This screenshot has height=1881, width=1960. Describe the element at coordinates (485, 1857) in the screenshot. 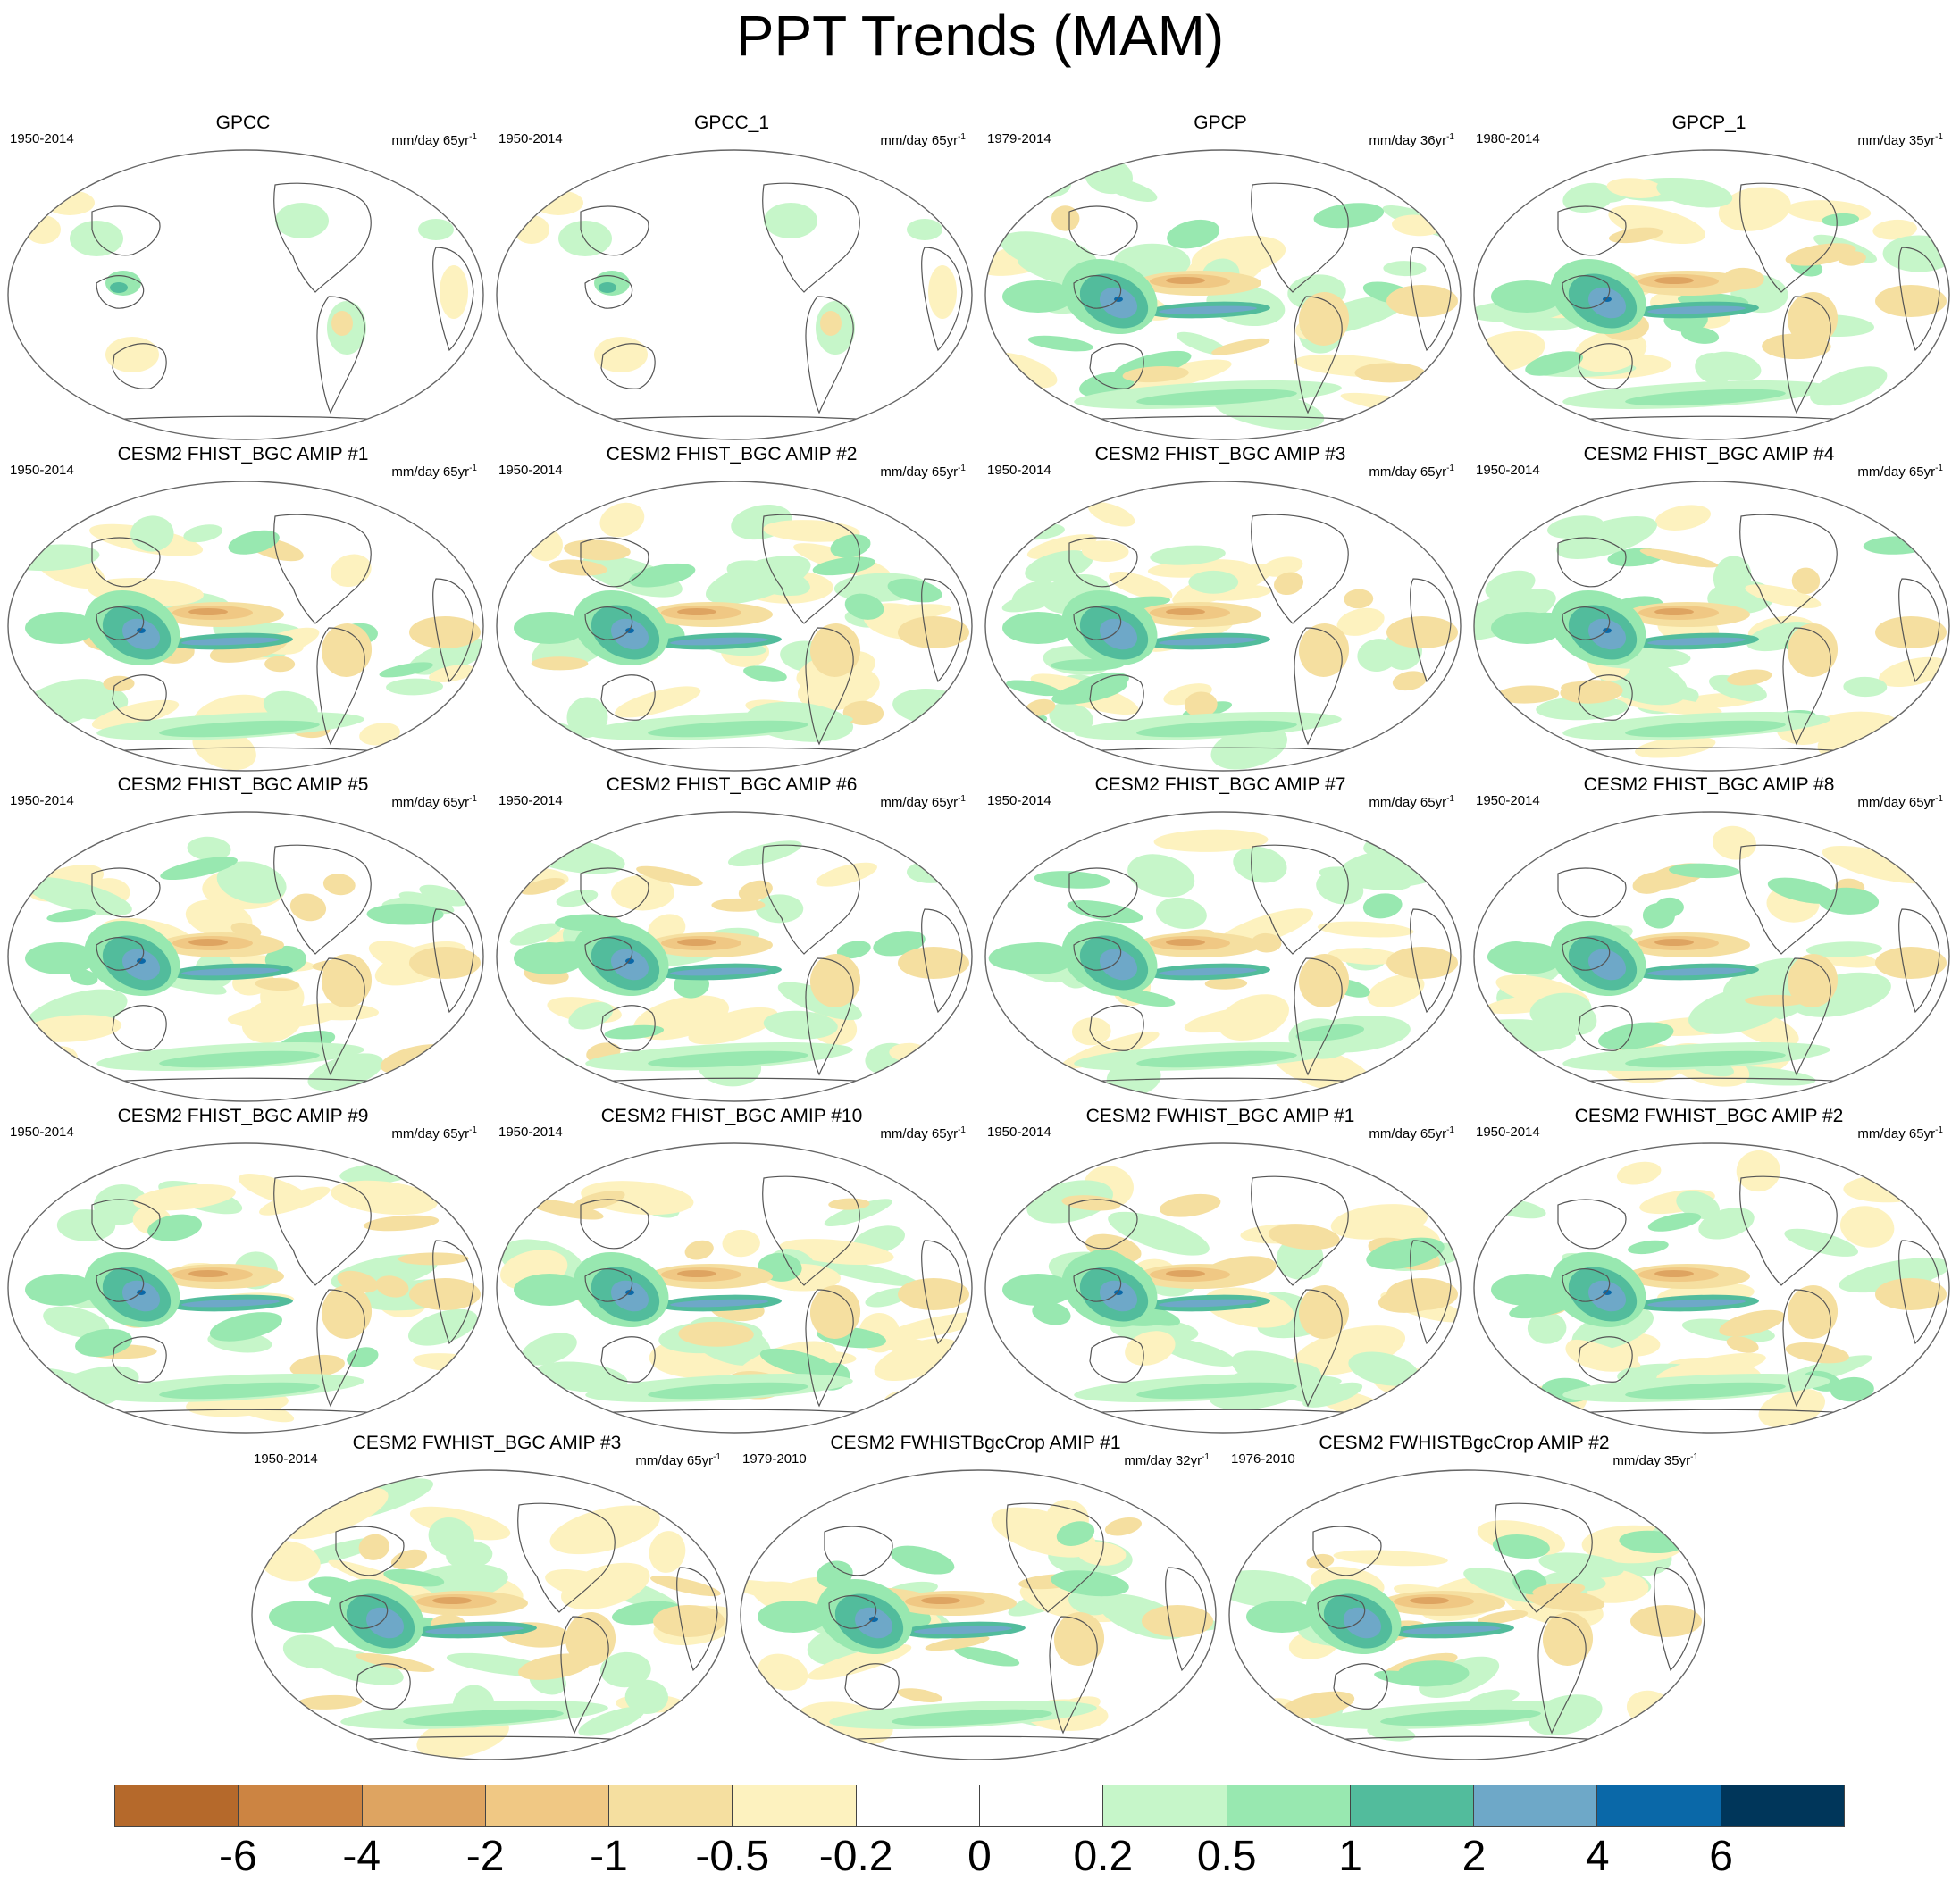

I see `colorbar-label: -2` at that location.